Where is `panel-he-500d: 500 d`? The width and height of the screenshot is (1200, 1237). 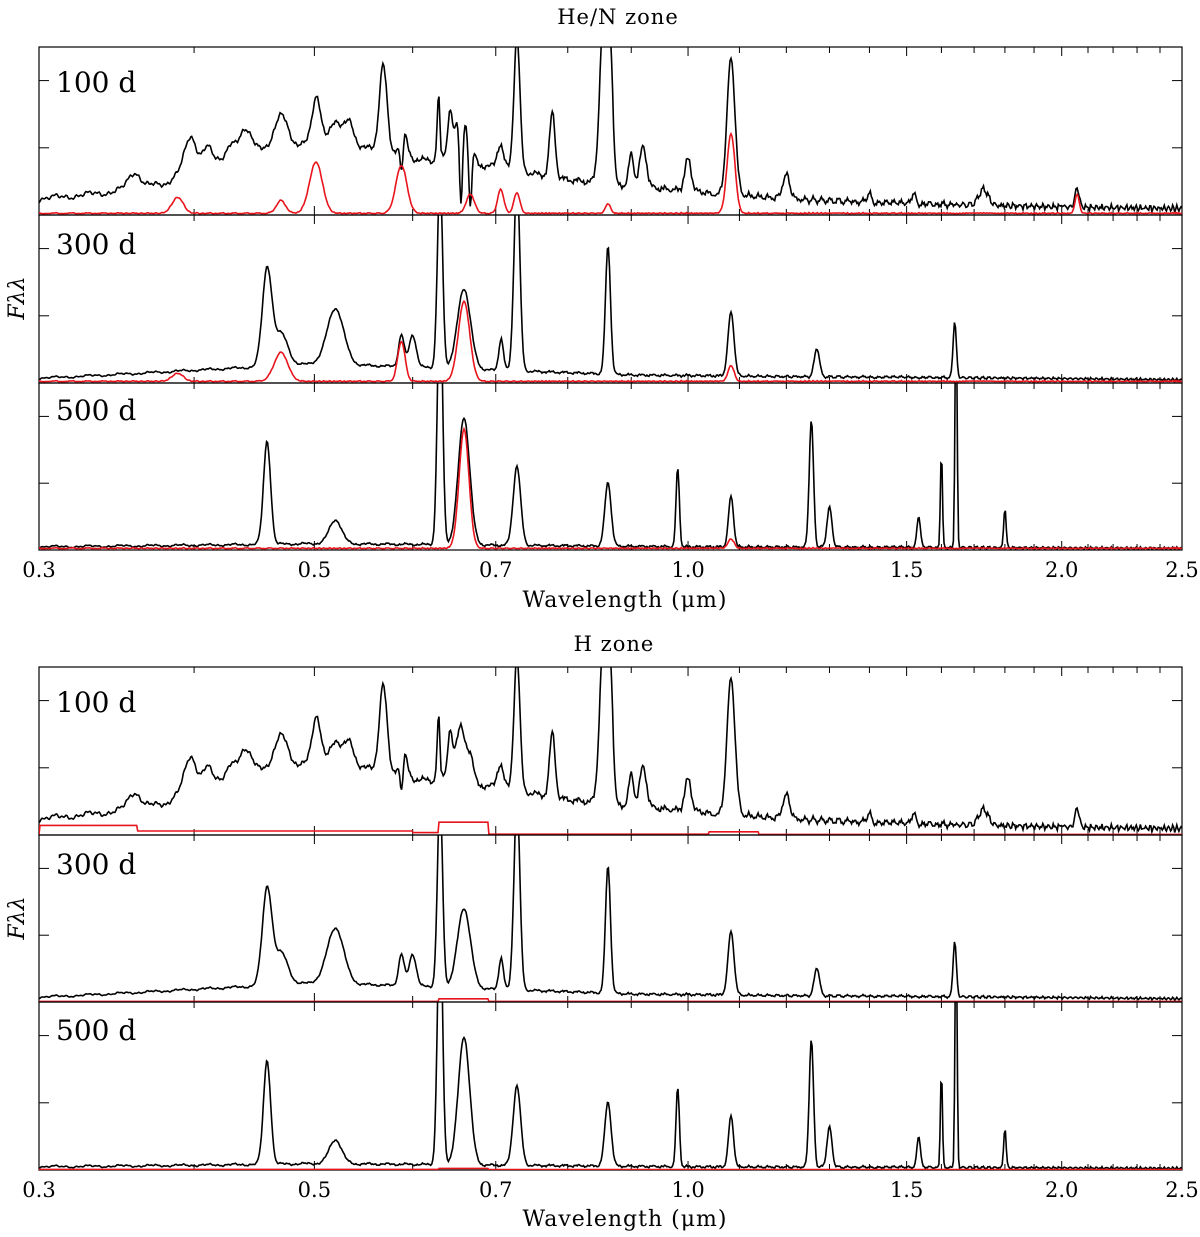
panel-he-500d: 500 d is located at coordinates (610, 466).